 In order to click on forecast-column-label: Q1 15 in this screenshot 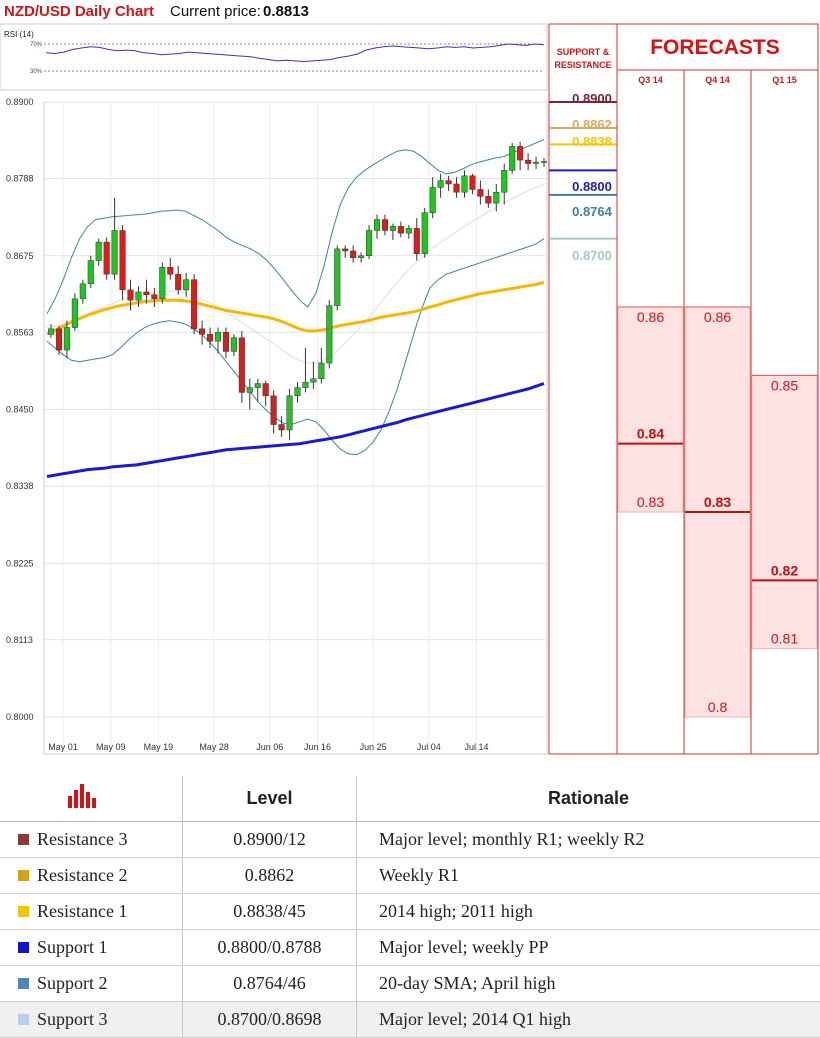, I will do `click(784, 80)`.